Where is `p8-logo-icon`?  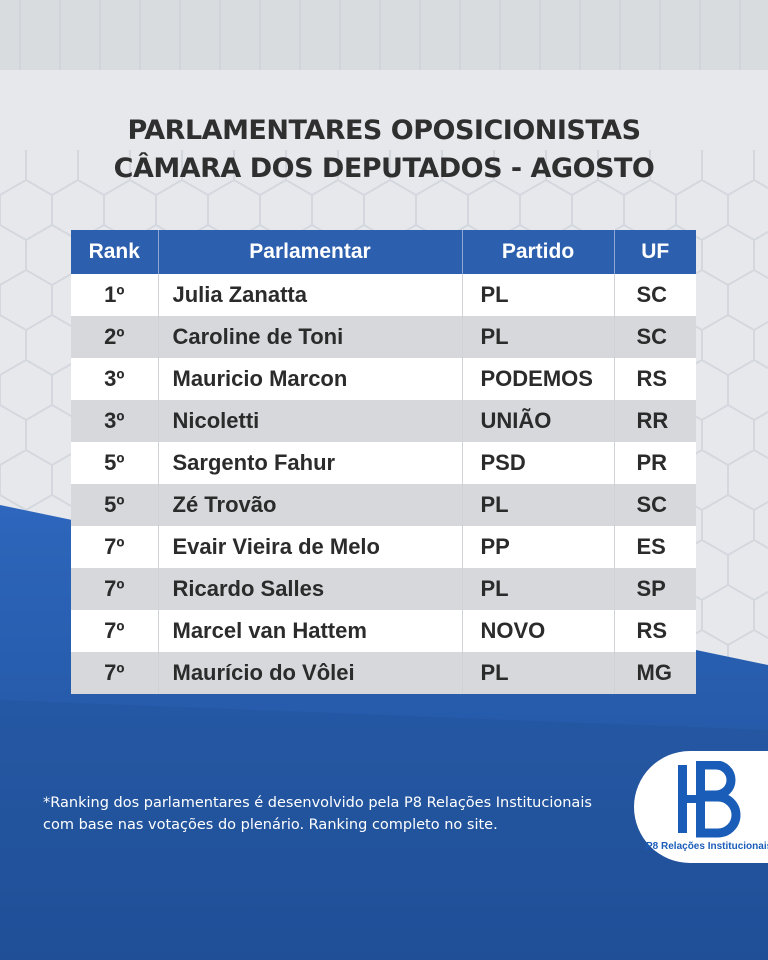 p8-logo-icon is located at coordinates (709, 799).